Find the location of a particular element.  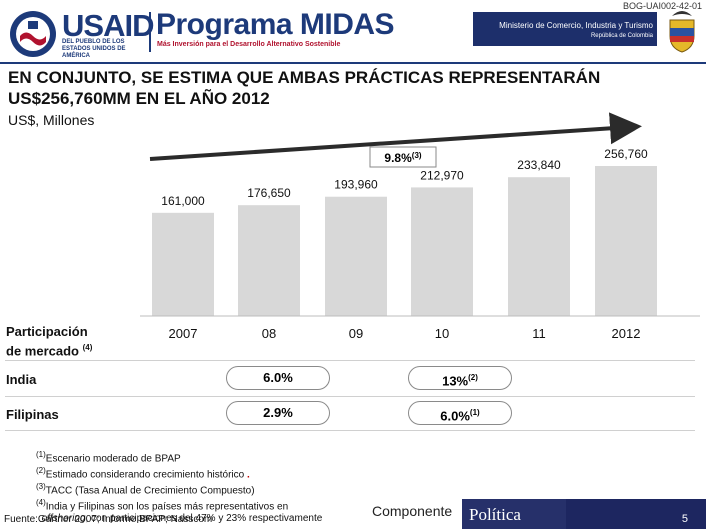

bar-value-label: 176,650 is located at coordinates (269, 193).